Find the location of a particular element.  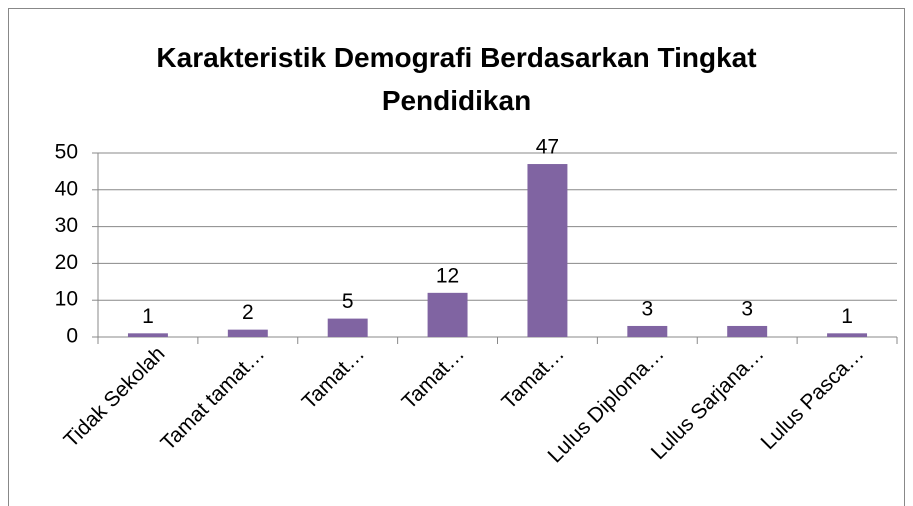

data-label: 2 is located at coordinates (248, 312).